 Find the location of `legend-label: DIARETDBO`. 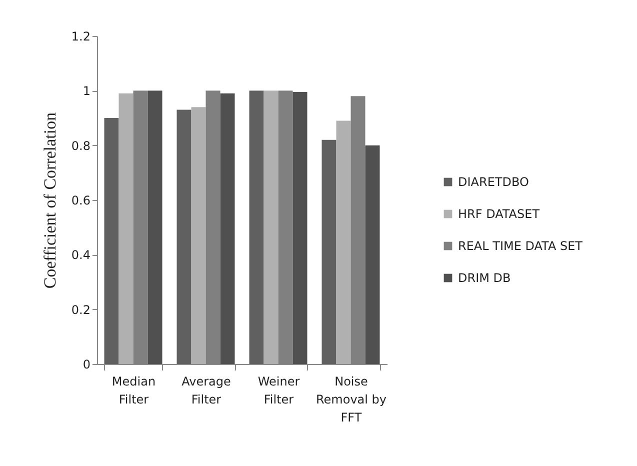

legend-label: DIARETDBO is located at coordinates (493, 182).